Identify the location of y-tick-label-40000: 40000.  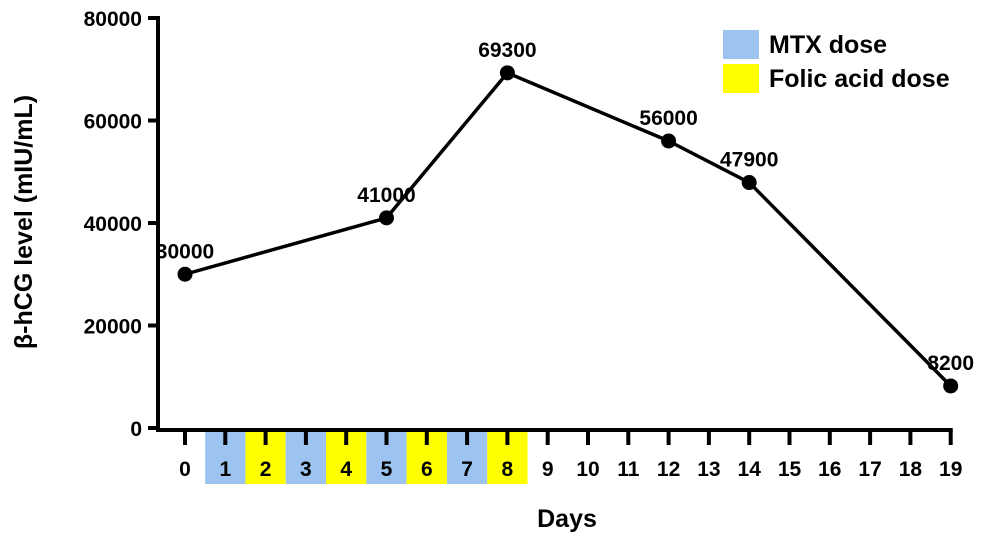
(113, 224).